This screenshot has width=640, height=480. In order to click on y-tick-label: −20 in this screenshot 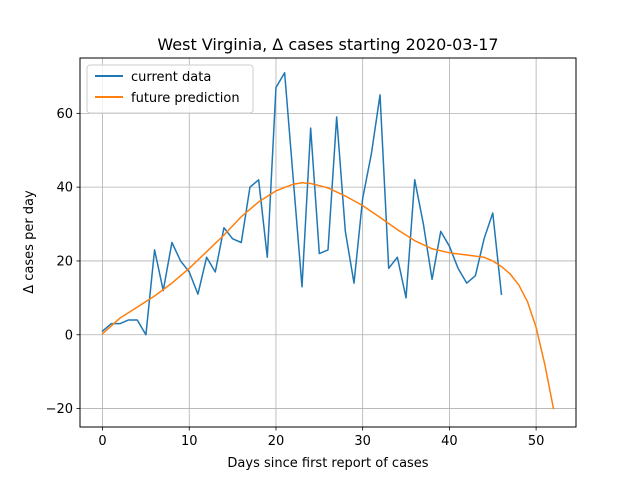, I will do `click(59, 409)`.